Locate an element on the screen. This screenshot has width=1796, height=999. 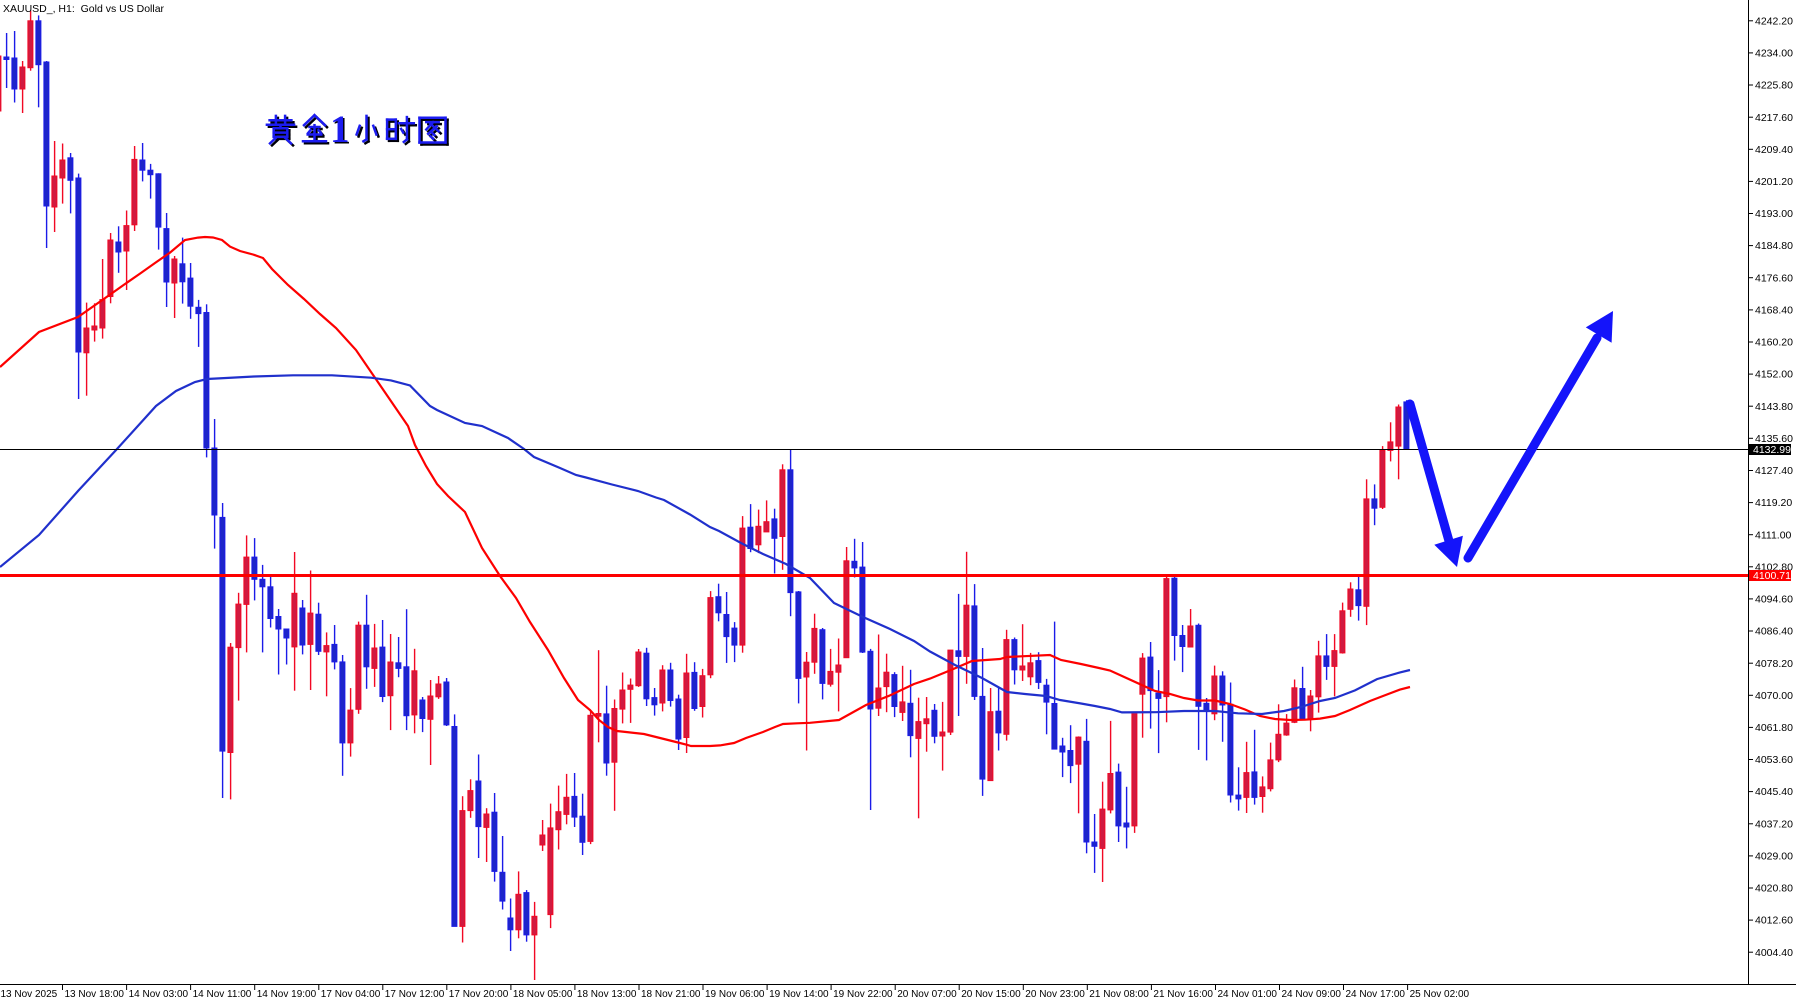
svg-text: 17 Nov 20:00 is located at coordinates (479, 994).